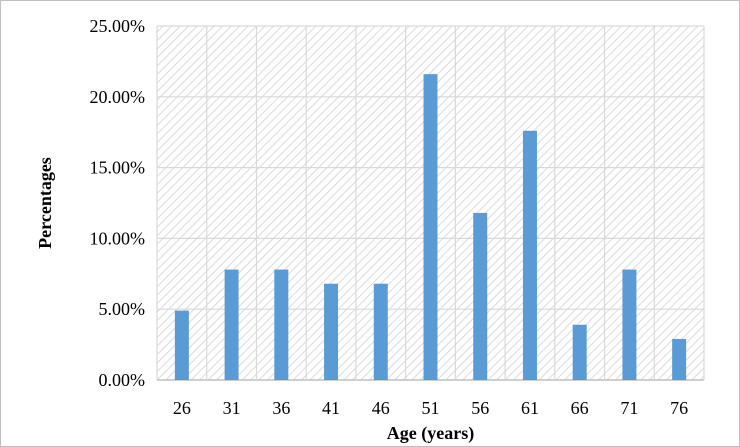 The image size is (740, 447). Describe the element at coordinates (45, 203) in the screenshot. I see `y-axis-title: Percentages` at that location.